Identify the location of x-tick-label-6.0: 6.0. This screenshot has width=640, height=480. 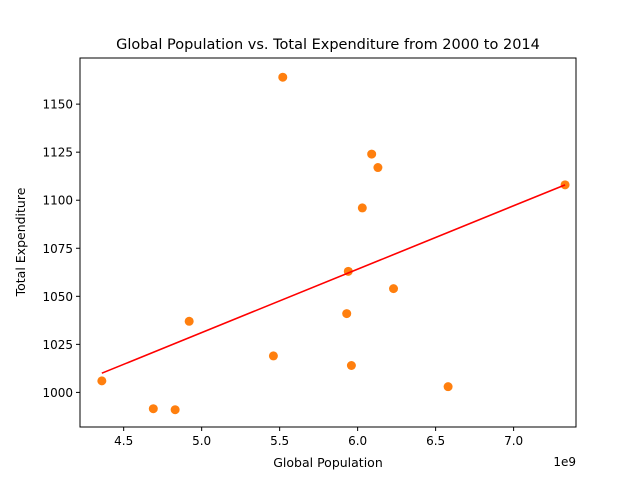
(357, 441).